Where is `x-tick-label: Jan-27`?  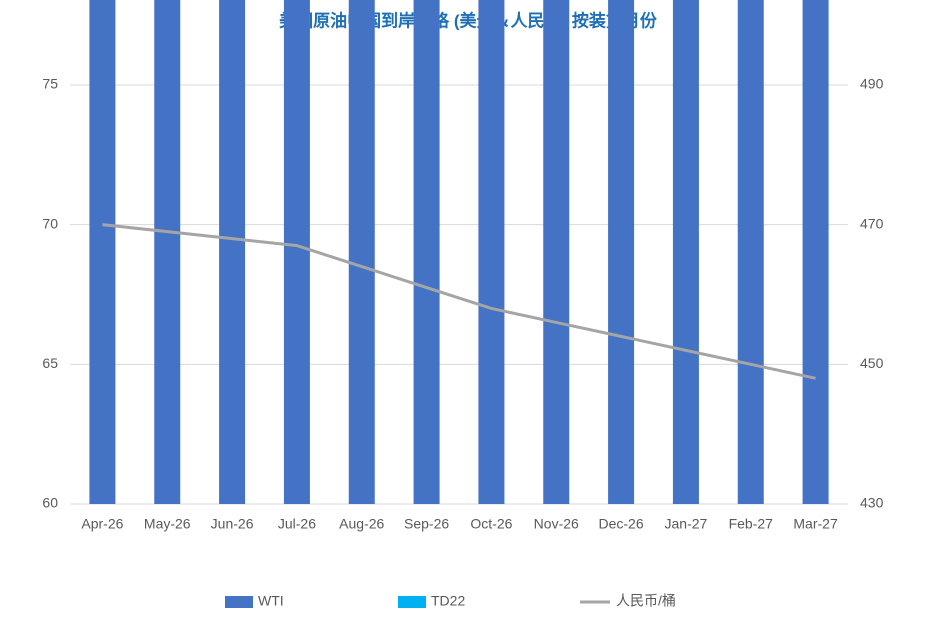
x-tick-label: Jan-27 is located at coordinates (686, 524).